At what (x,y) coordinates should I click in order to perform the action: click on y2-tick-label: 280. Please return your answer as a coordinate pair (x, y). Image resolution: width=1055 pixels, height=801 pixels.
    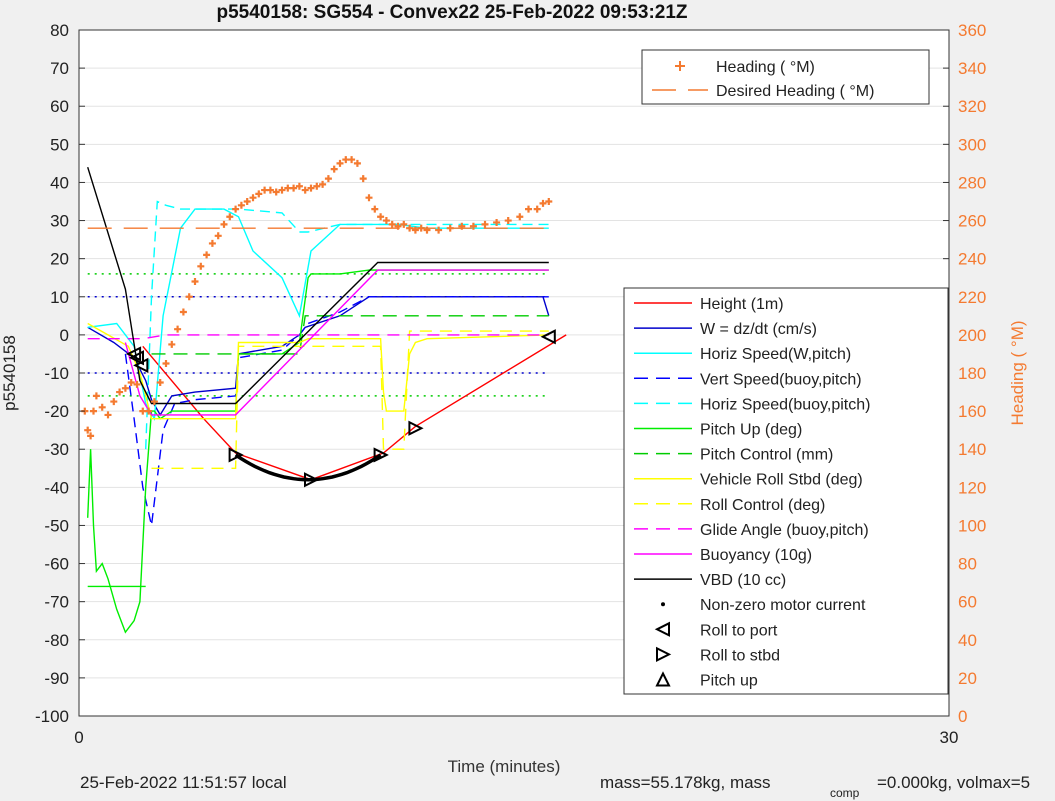
    Looking at the image, I should click on (972, 182).